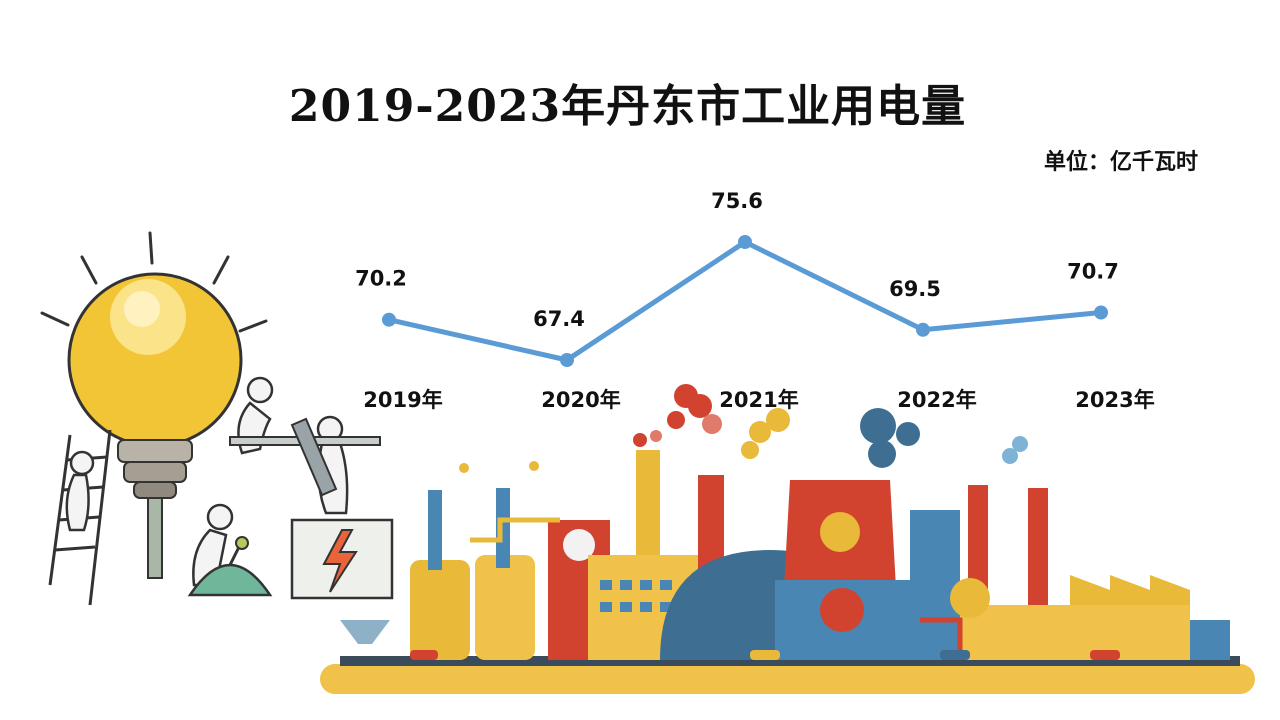 The image size is (1280, 720). What do you see at coordinates (1093, 272) in the screenshot?
I see `data-label: 70.7` at bounding box center [1093, 272].